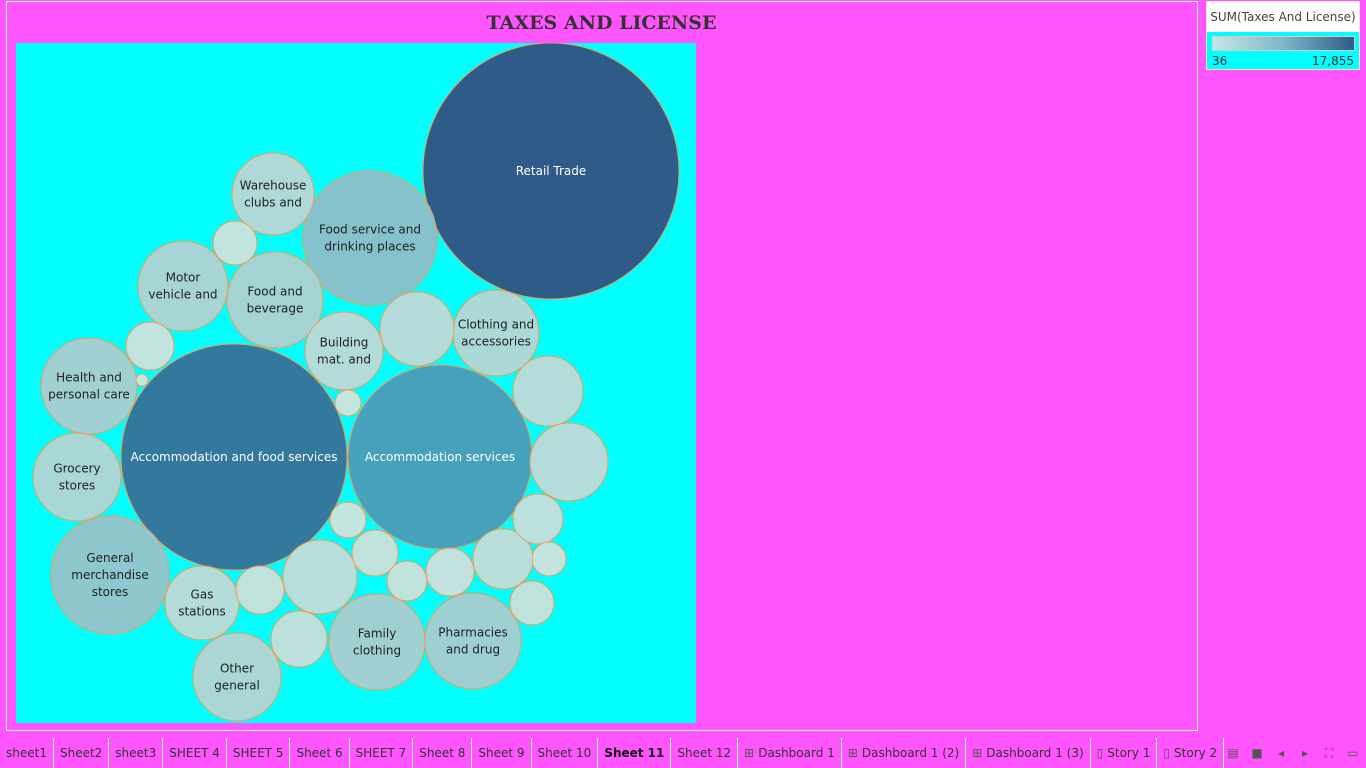 The width and height of the screenshot is (1366, 768). What do you see at coordinates (1305, 753) in the screenshot?
I see `next-sheet-icon: ▸` at bounding box center [1305, 753].